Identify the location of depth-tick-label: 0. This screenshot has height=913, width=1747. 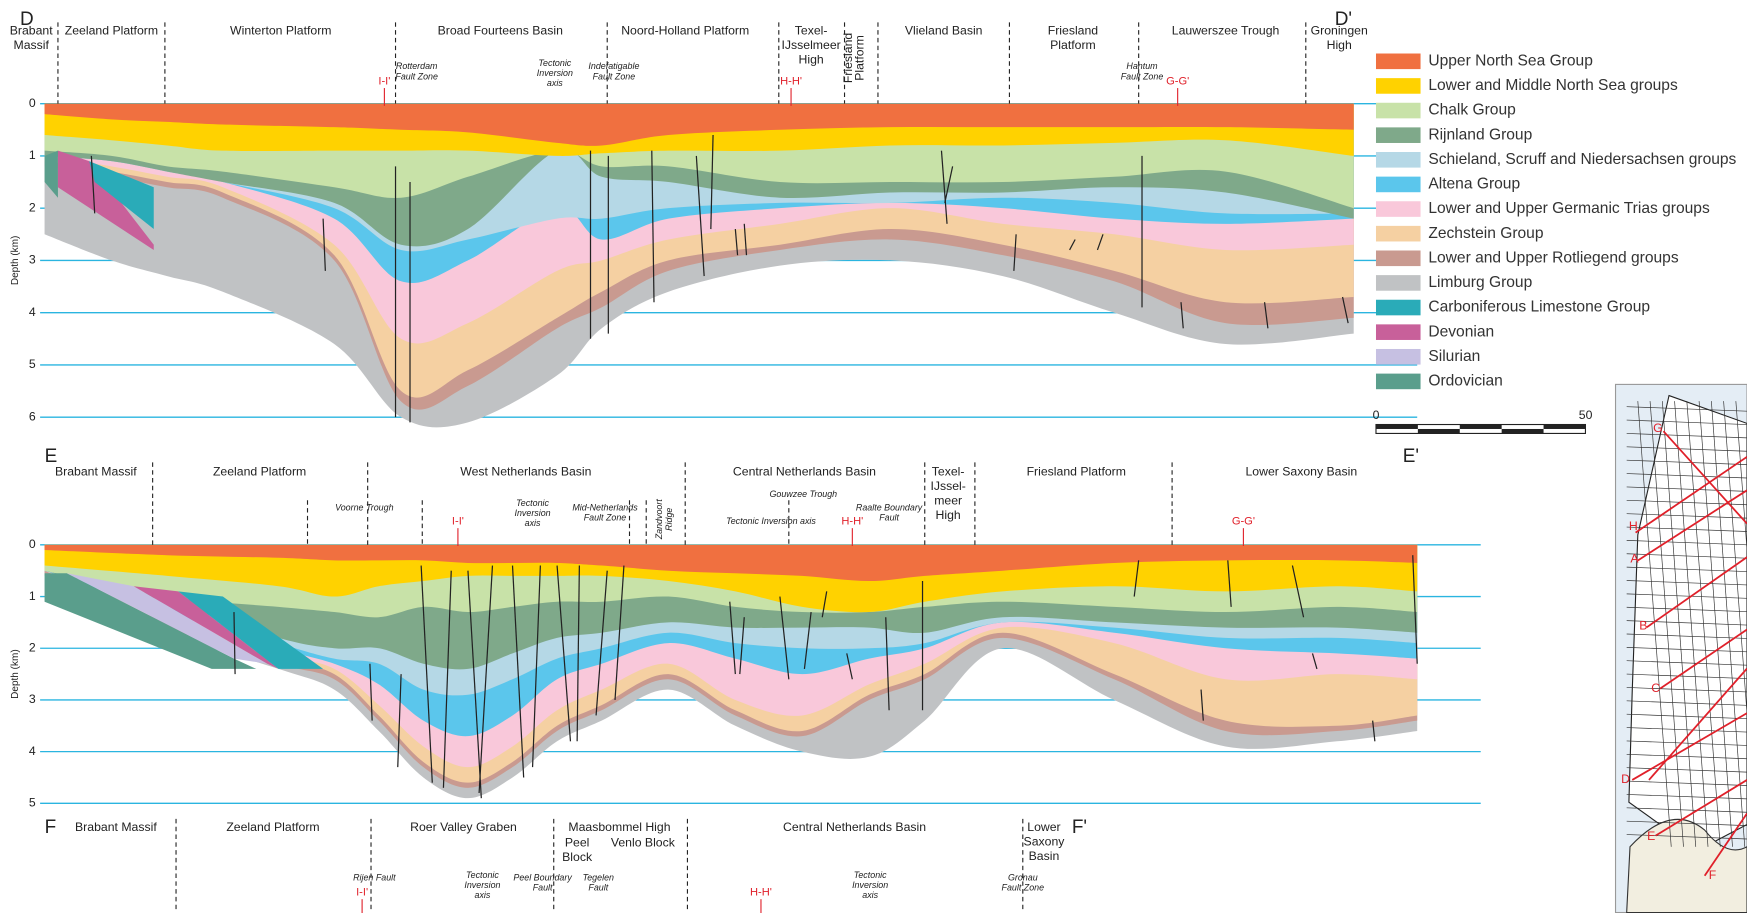
(32, 544).